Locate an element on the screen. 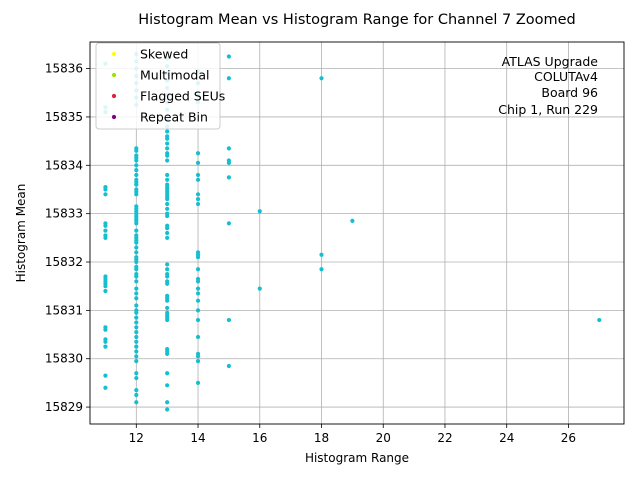  x-tick-label: 26 is located at coordinates (568, 438).